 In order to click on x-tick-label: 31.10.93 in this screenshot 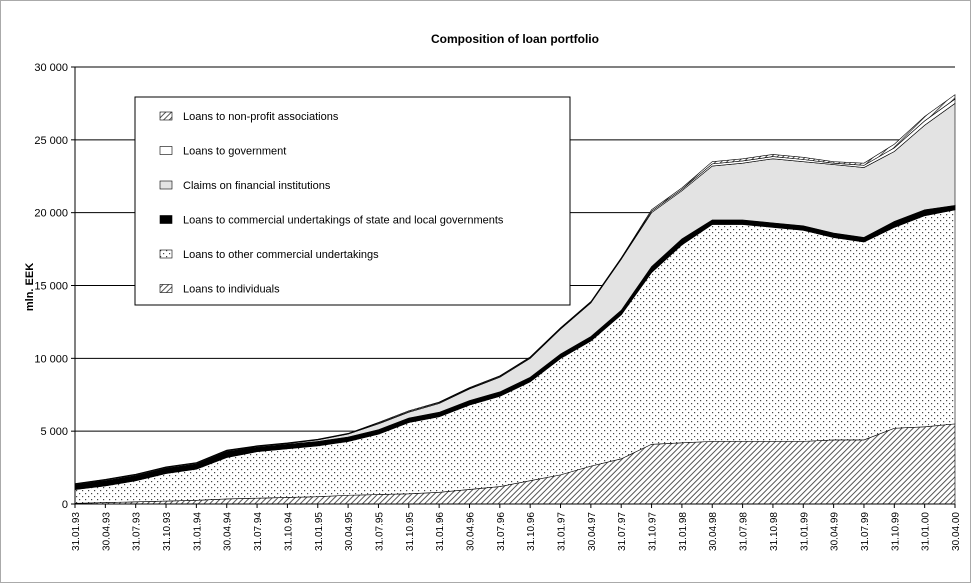, I will do `click(167, 531)`.